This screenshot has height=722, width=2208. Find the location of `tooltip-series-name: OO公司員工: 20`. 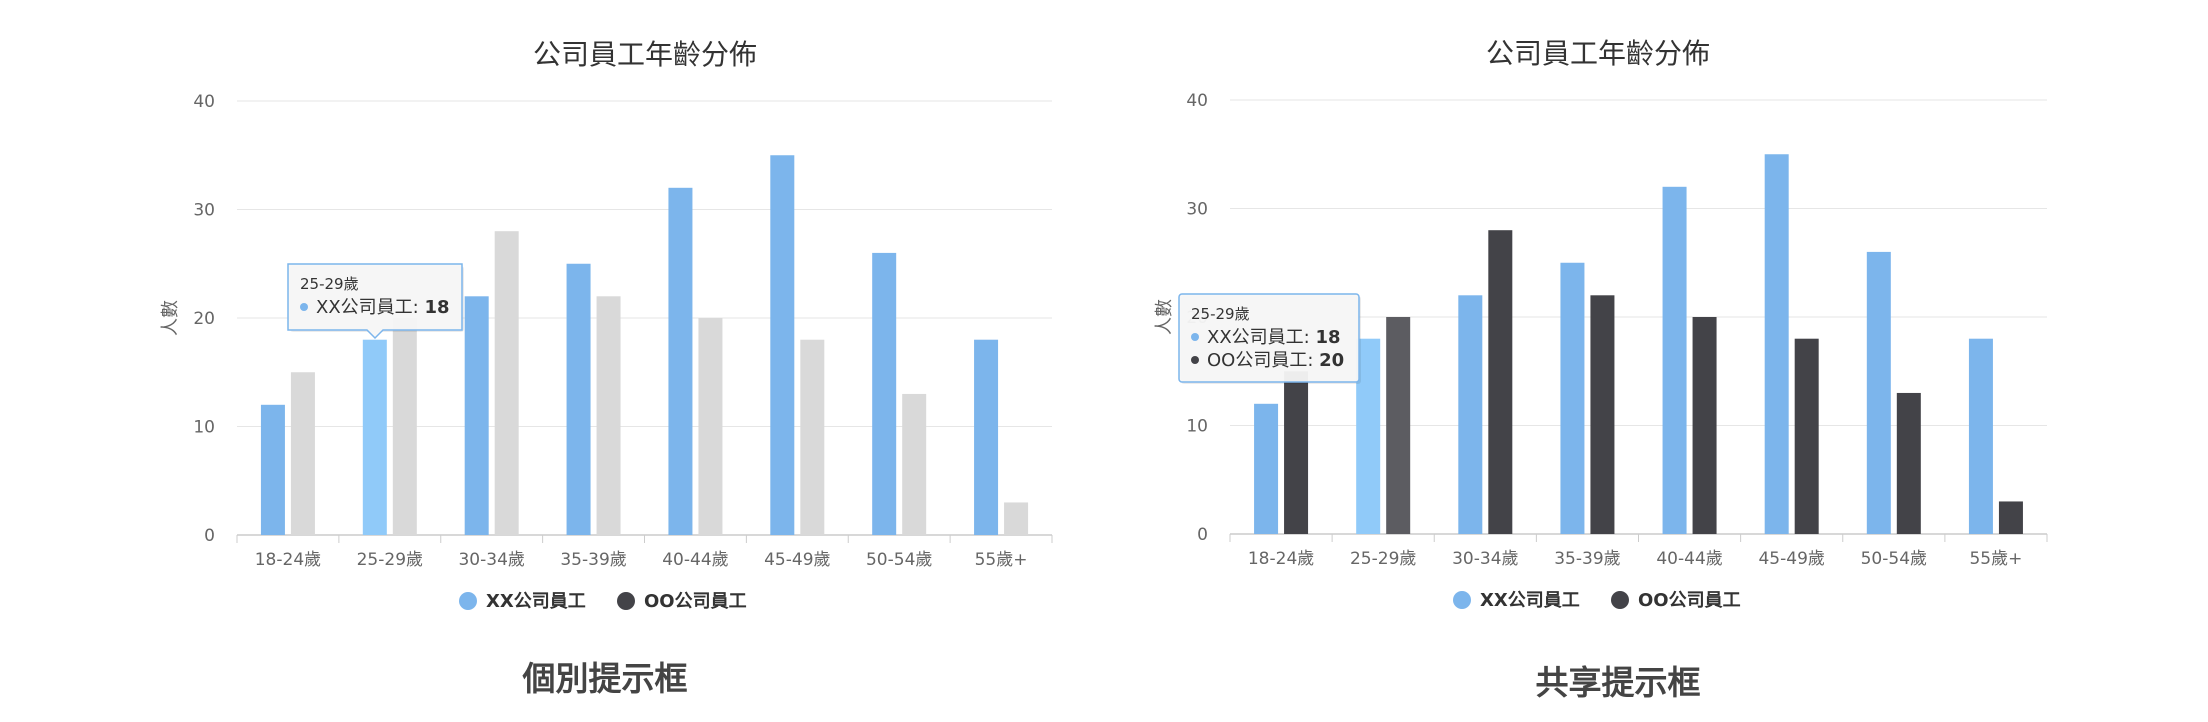

tooltip-series-name: OO公司員工: 20 is located at coordinates (1275, 360).